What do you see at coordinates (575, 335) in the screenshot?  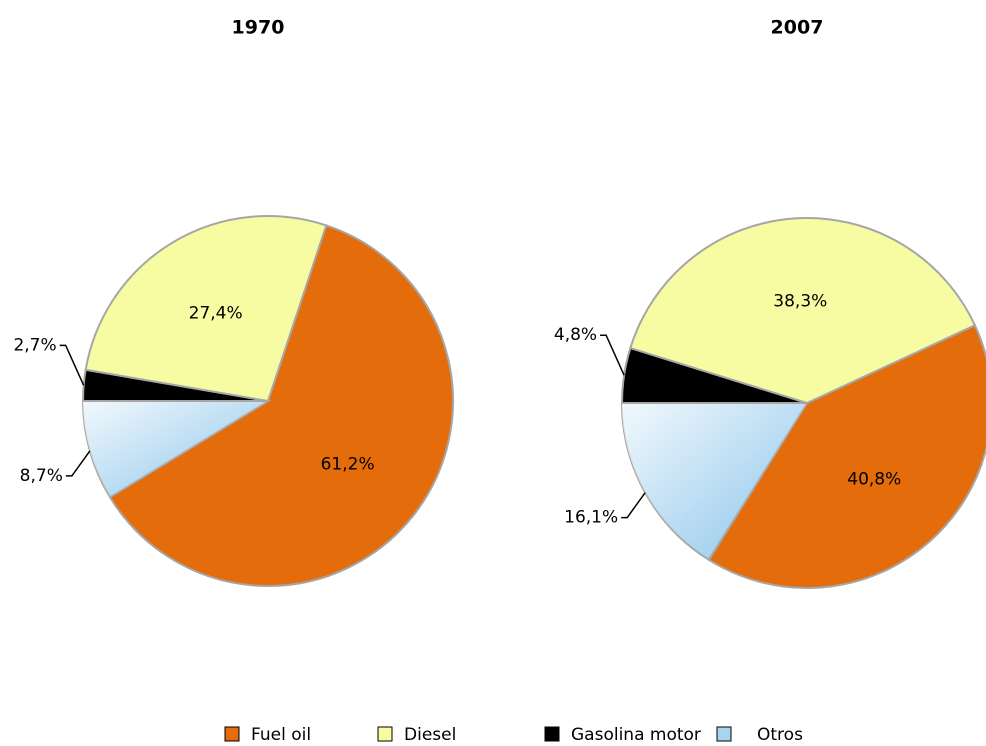 I see `value-label: 4,8%` at bounding box center [575, 335].